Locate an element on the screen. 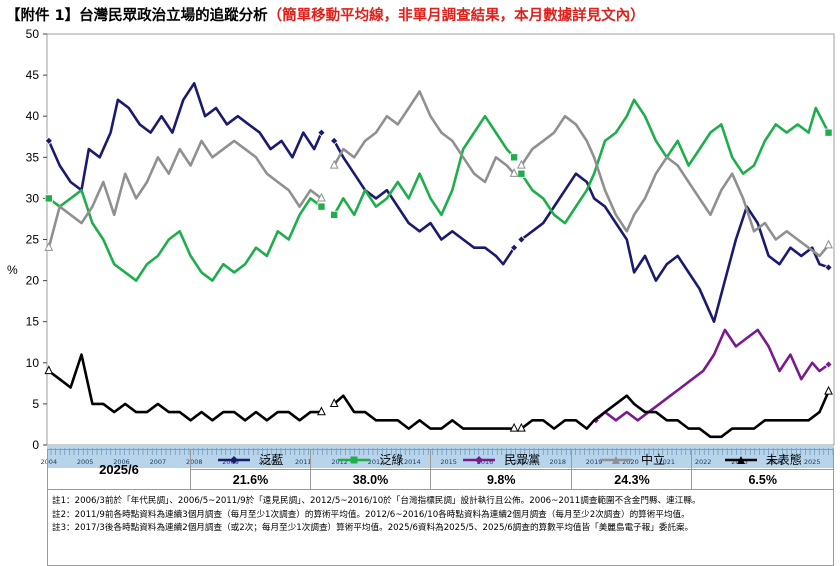  legend-label-tpp: 民眾黨 is located at coordinates (522, 460).